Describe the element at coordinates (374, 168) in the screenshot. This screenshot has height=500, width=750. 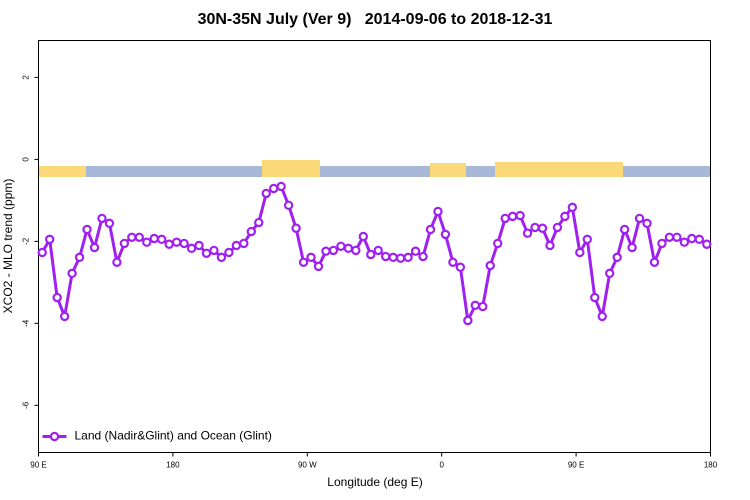
I see `land-ocean-band` at that location.